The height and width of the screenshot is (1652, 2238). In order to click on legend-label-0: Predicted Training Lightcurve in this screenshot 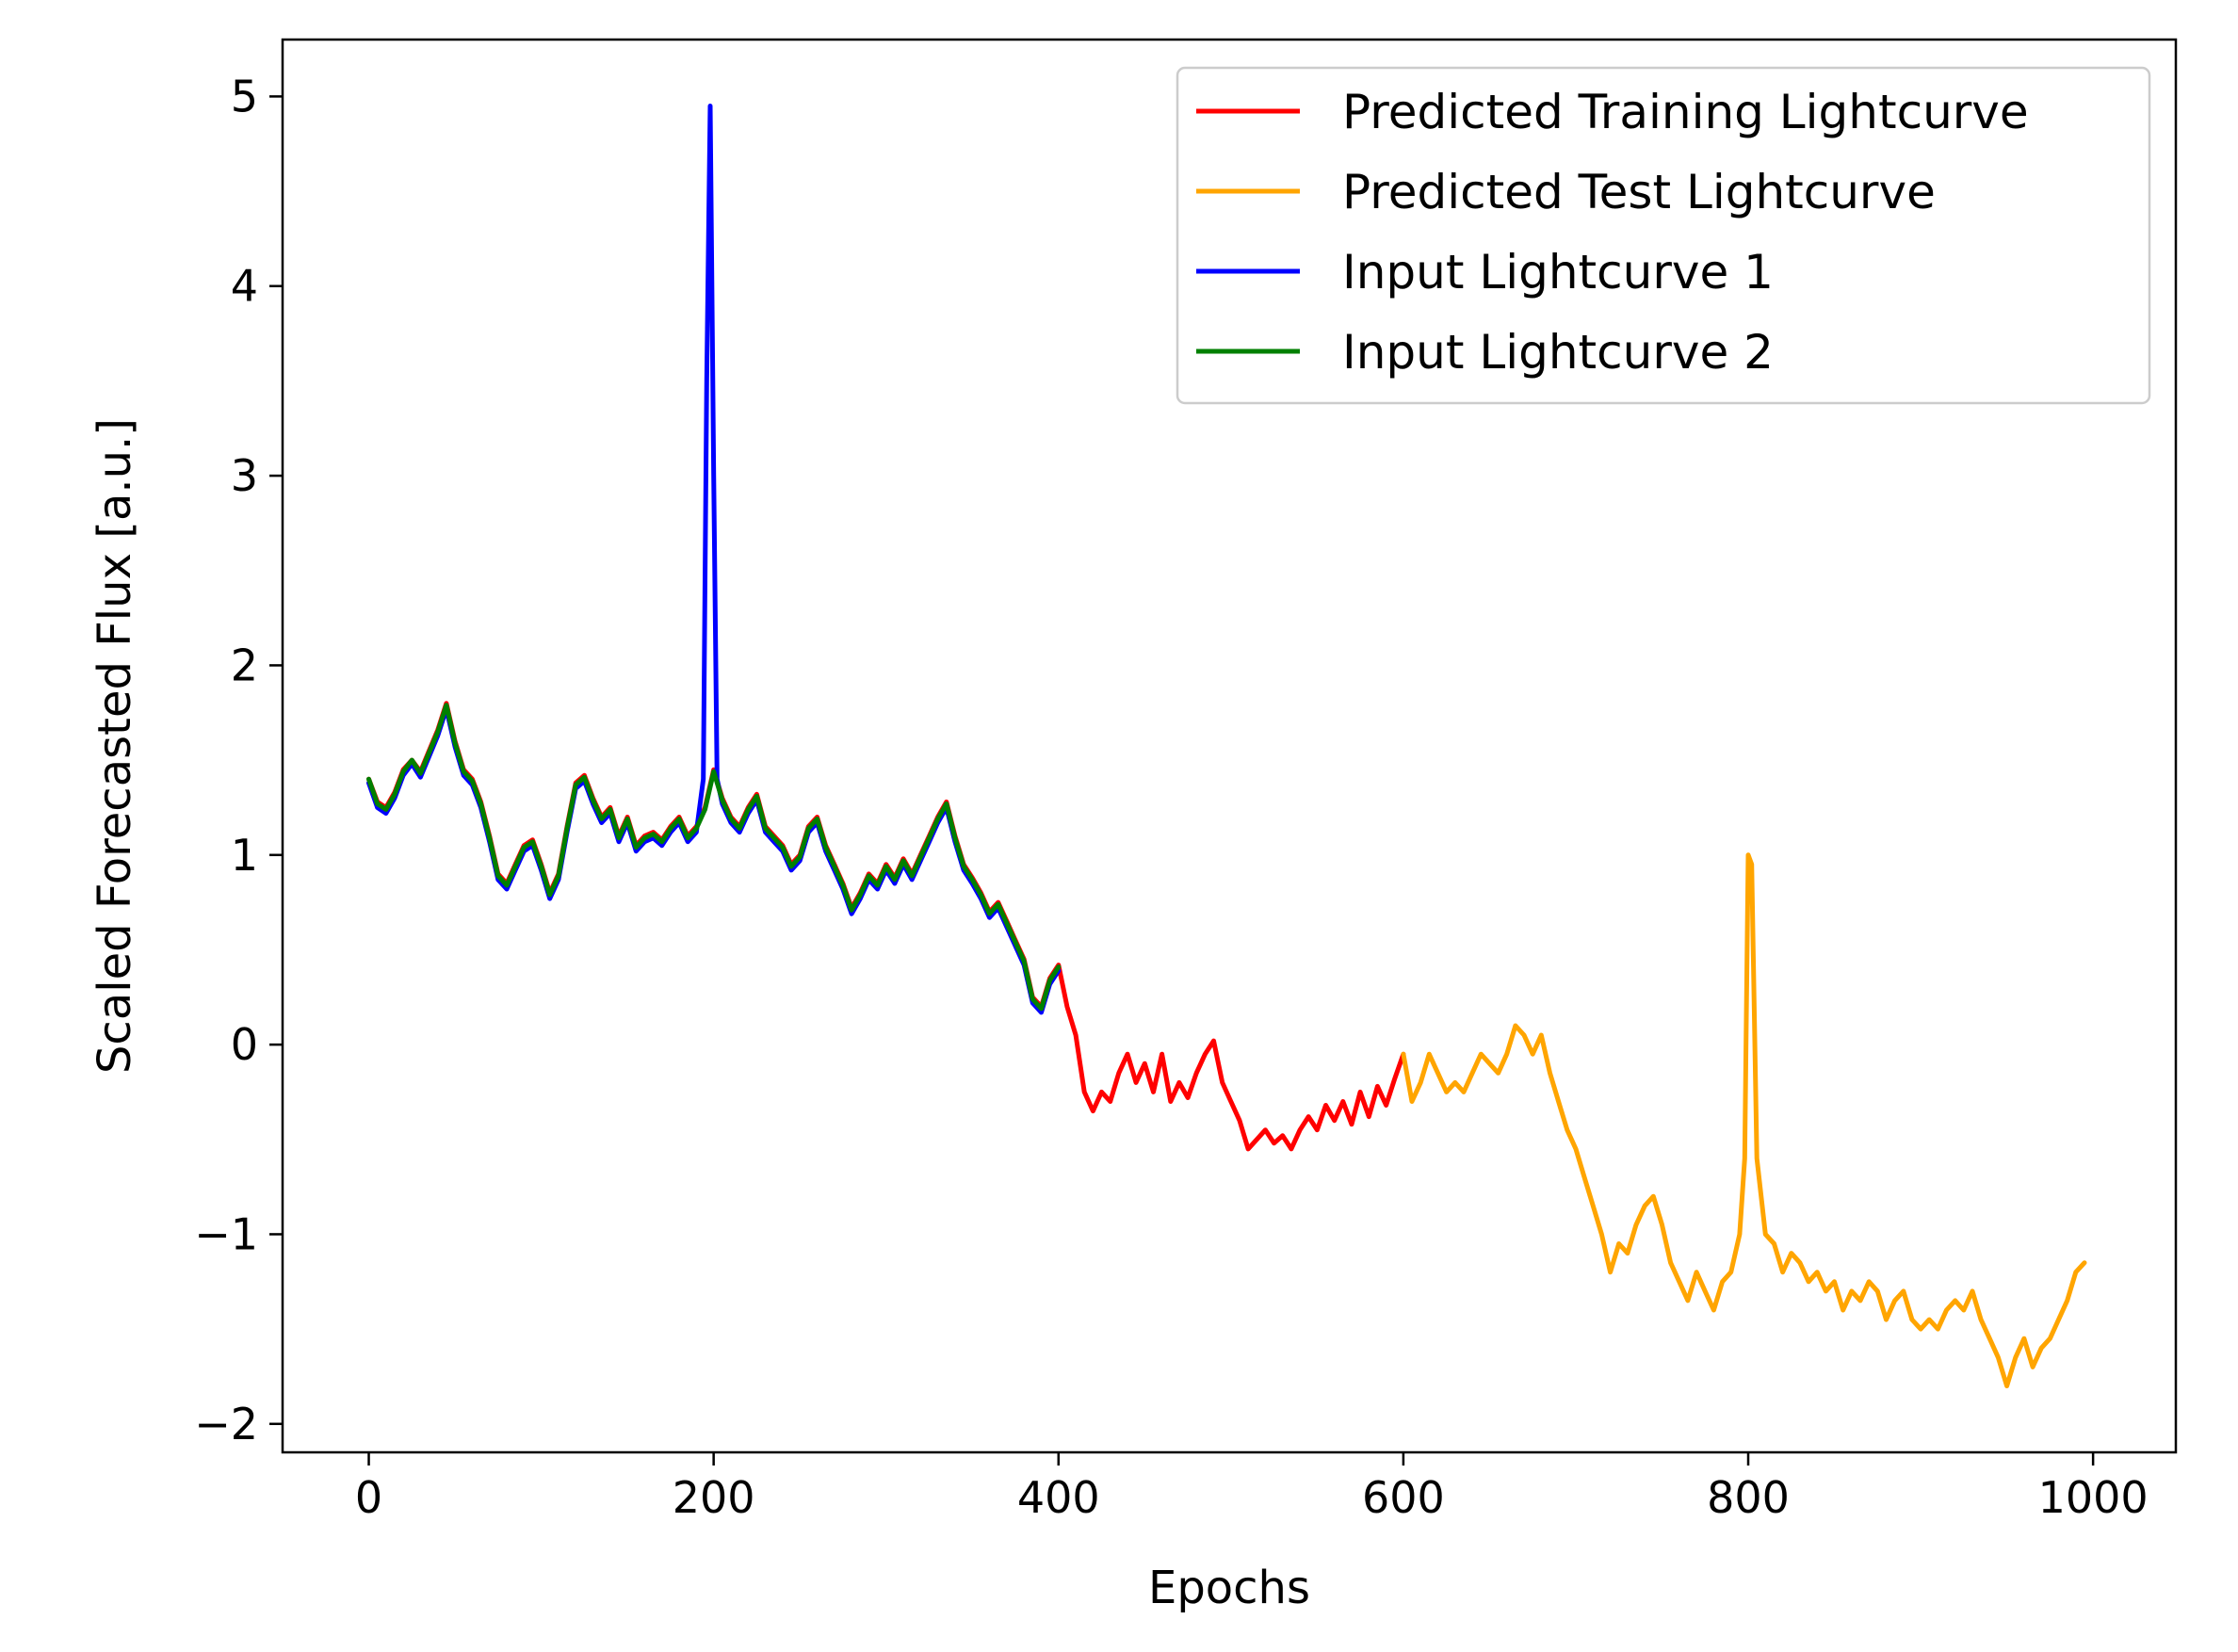, I will do `click(1685, 112)`.